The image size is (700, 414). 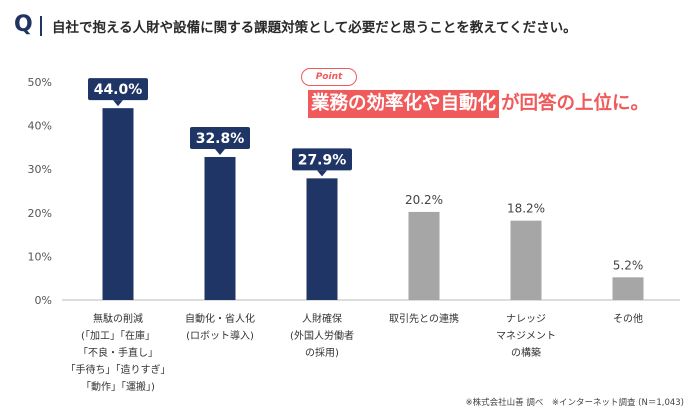 I want to click on category-label: マネジメント, so click(x=526, y=336).